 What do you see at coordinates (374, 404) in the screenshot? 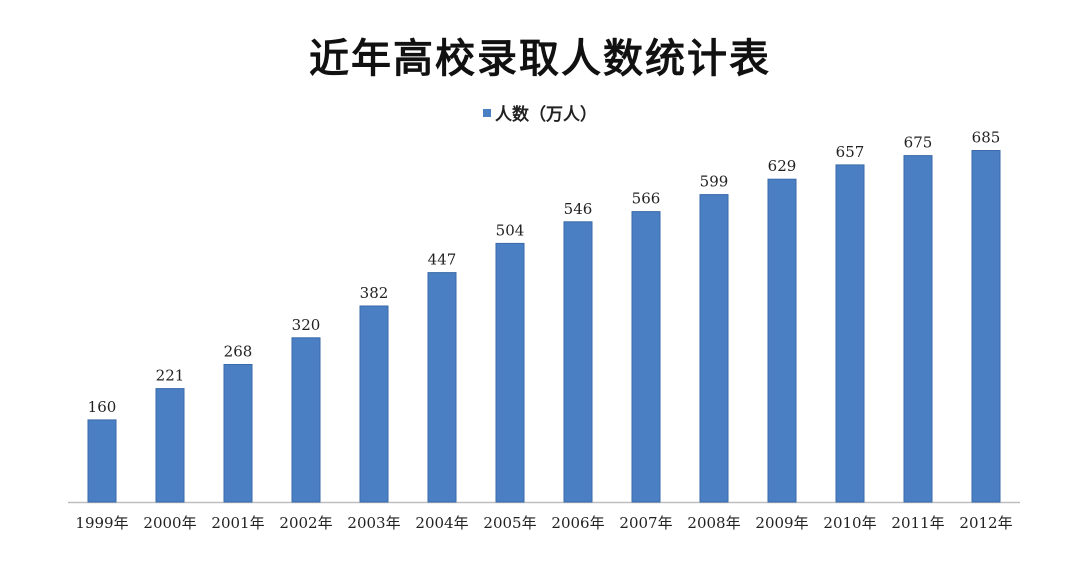
I see `bar-2003年` at bounding box center [374, 404].